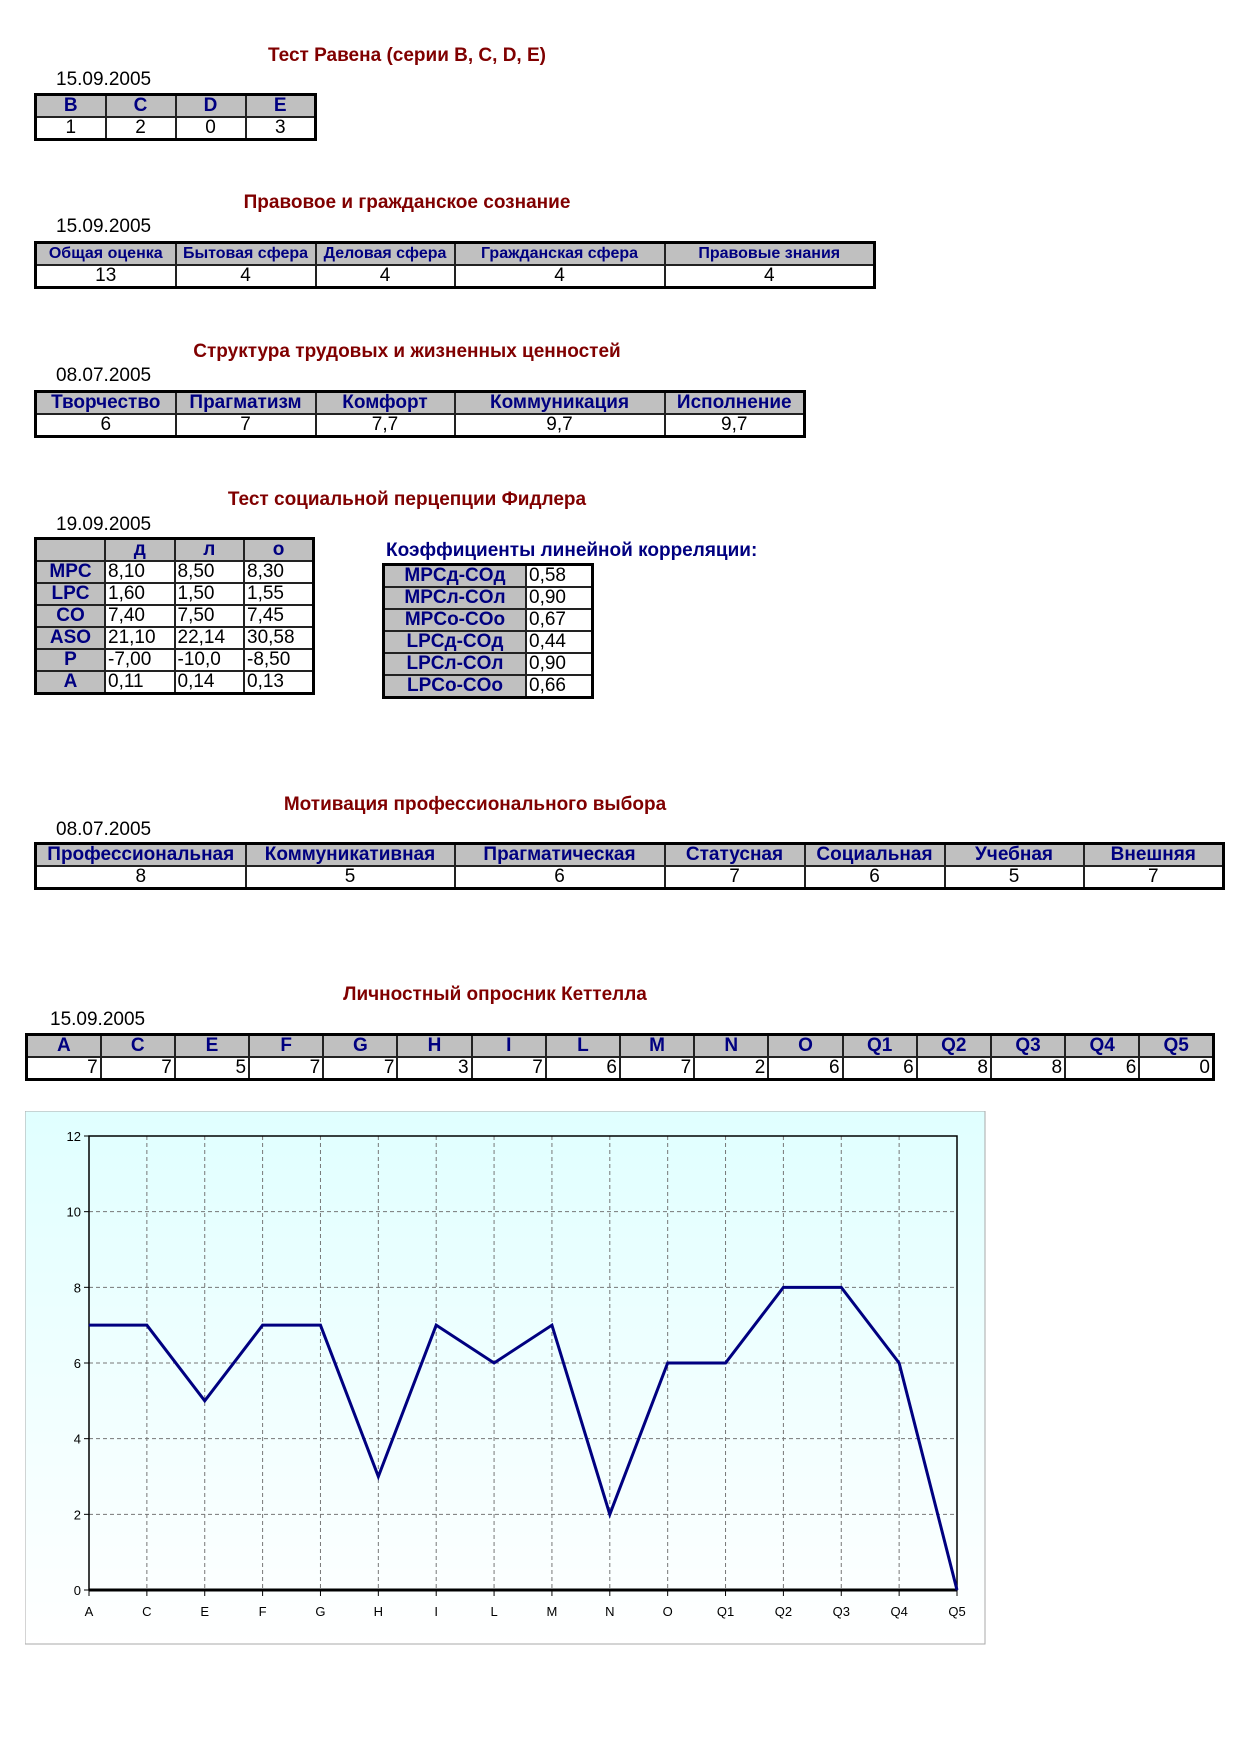 Image resolution: width=1240 pixels, height=1754 pixels. I want to click on row-label: MPCд-COд, so click(454, 575).